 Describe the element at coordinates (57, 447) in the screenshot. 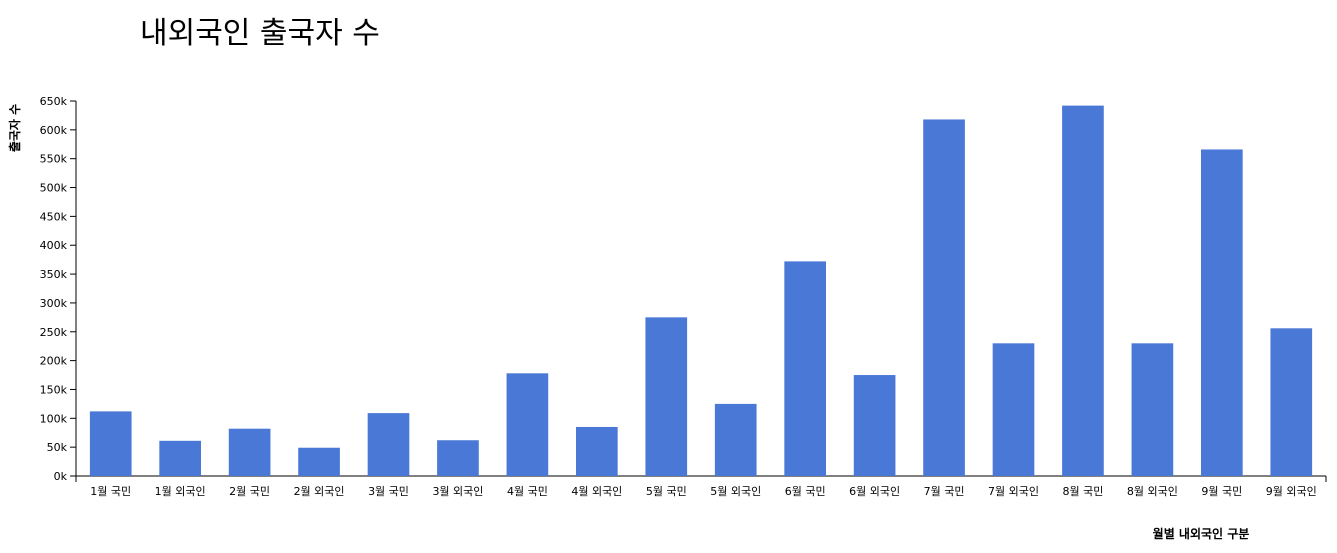

I see `y-tick-label: 50k` at that location.